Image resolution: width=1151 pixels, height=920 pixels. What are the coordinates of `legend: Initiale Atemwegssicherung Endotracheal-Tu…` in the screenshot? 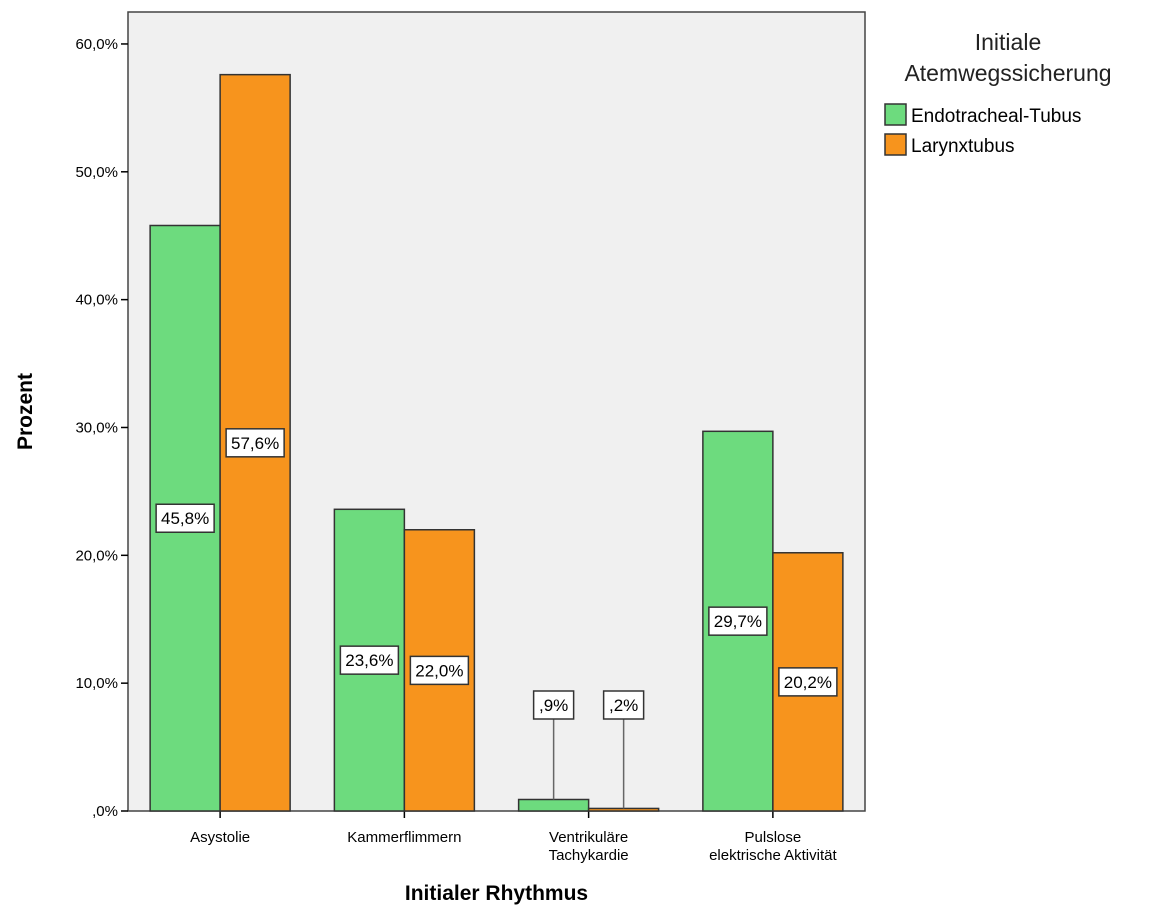 It's located at (998, 93).